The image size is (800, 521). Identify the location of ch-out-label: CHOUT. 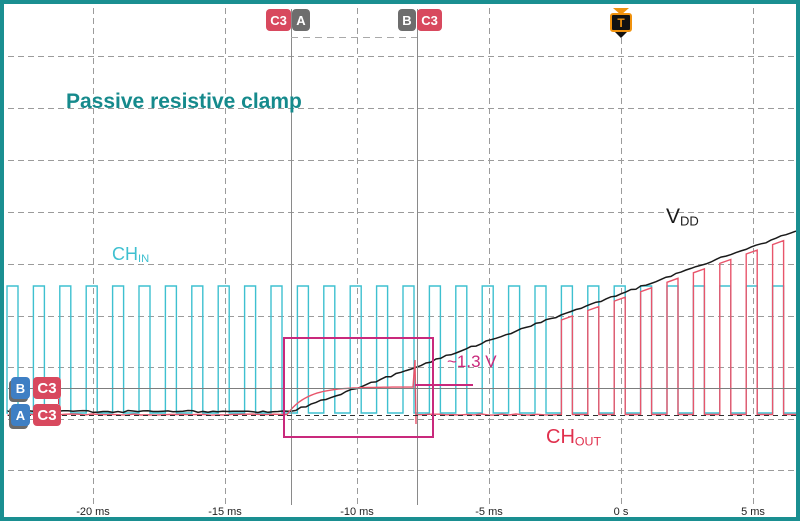
(573, 437).